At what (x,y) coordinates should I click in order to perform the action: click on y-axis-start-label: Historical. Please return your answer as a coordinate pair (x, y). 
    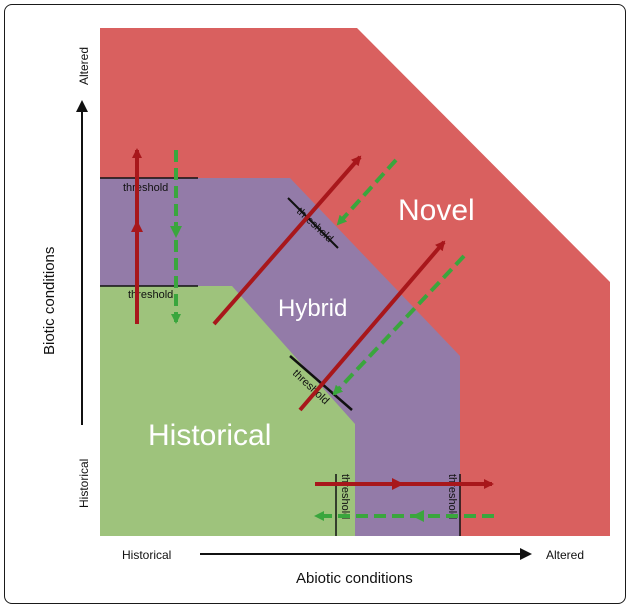
    Looking at the image, I should click on (84, 483).